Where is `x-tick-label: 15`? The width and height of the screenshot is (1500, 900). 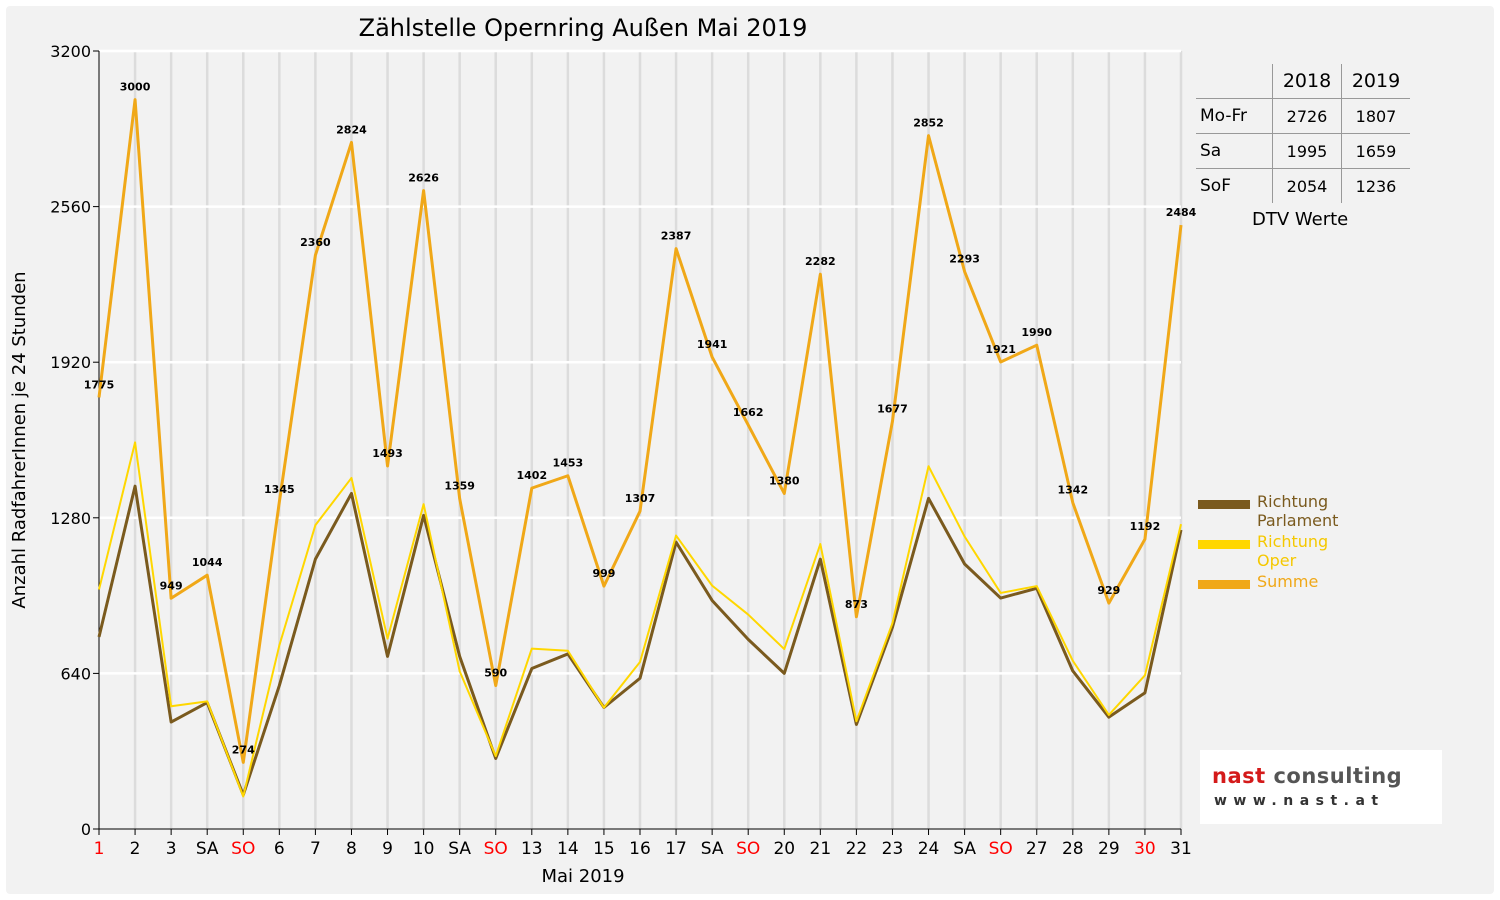 x-tick-label: 15 is located at coordinates (604, 849).